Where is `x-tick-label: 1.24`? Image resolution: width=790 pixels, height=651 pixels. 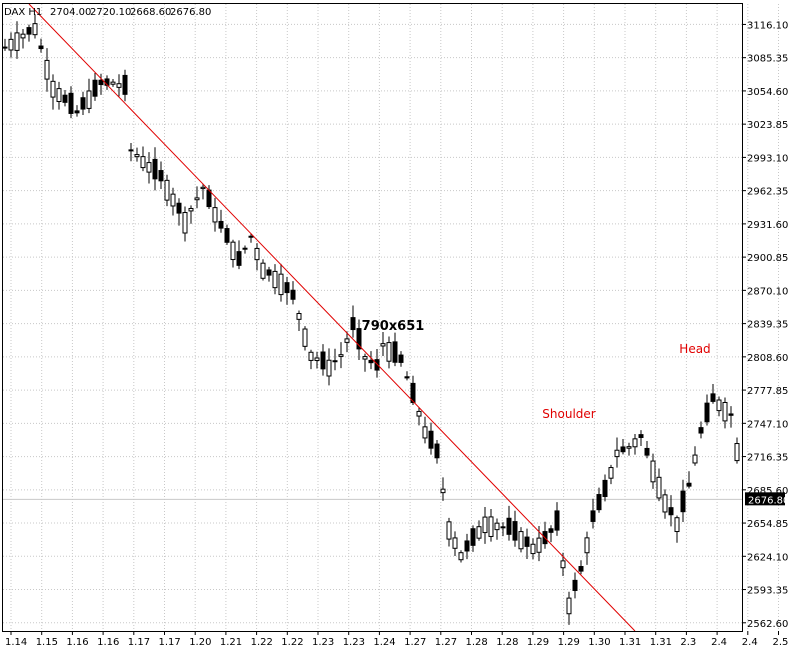
x-tick-label: 1.24 is located at coordinates (384, 642).